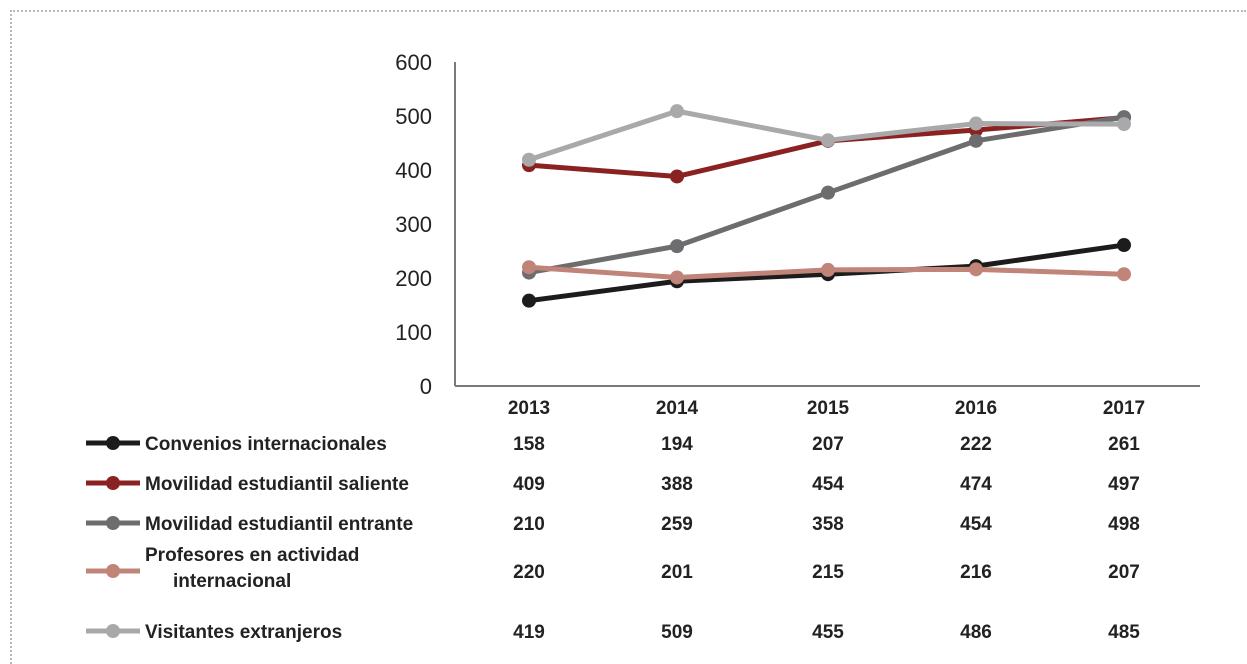 The image size is (1247, 664). I want to click on y-tick-label: 0, so click(426, 386).